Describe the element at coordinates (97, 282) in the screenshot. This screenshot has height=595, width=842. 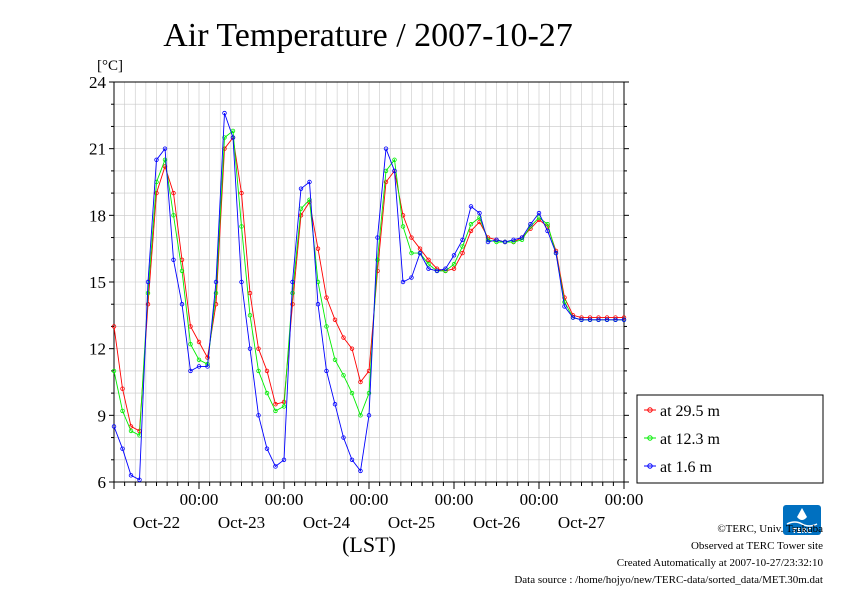
I see `y-tick-label: 15` at that location.